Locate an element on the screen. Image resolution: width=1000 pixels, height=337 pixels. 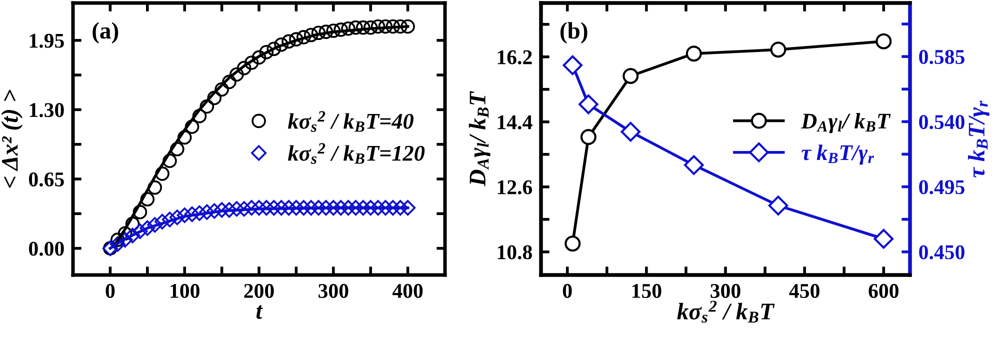
y-tick-label: 12.6 is located at coordinates (515, 187).